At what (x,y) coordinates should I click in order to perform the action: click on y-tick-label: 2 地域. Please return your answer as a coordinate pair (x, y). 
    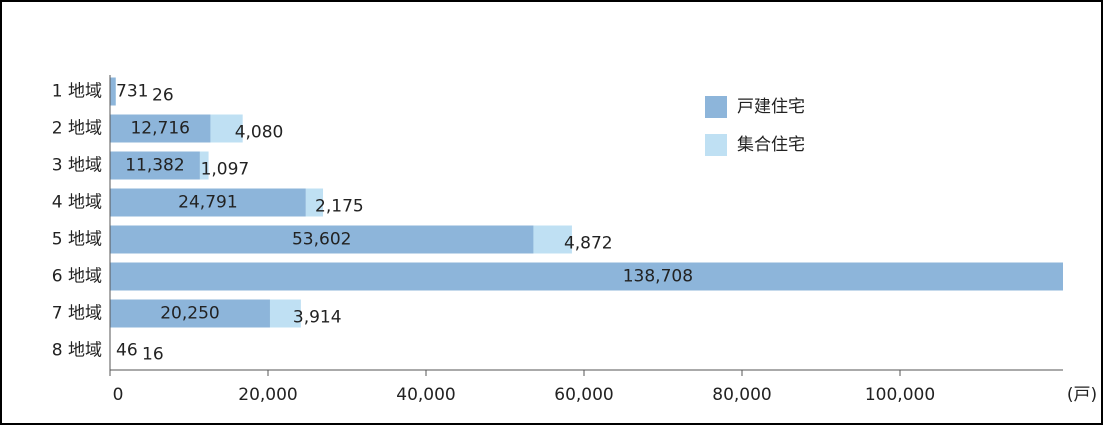
    Looking at the image, I should click on (77, 129).